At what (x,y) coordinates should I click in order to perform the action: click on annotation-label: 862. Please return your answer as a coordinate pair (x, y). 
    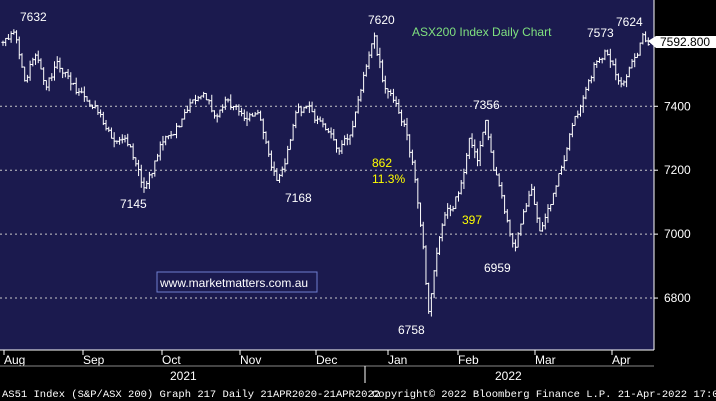
    Looking at the image, I should click on (382, 163).